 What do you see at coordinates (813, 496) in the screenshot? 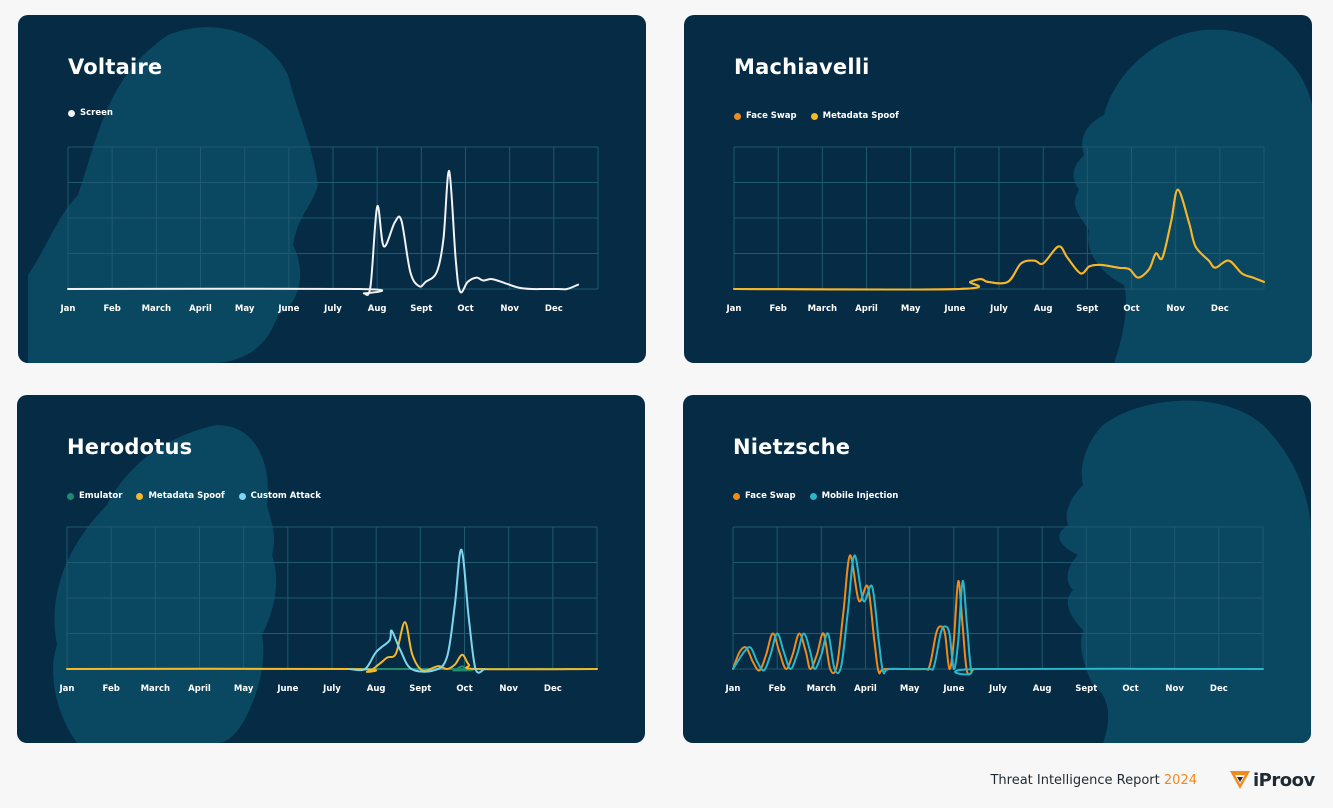
I see `legend-dot-mobile-injection` at bounding box center [813, 496].